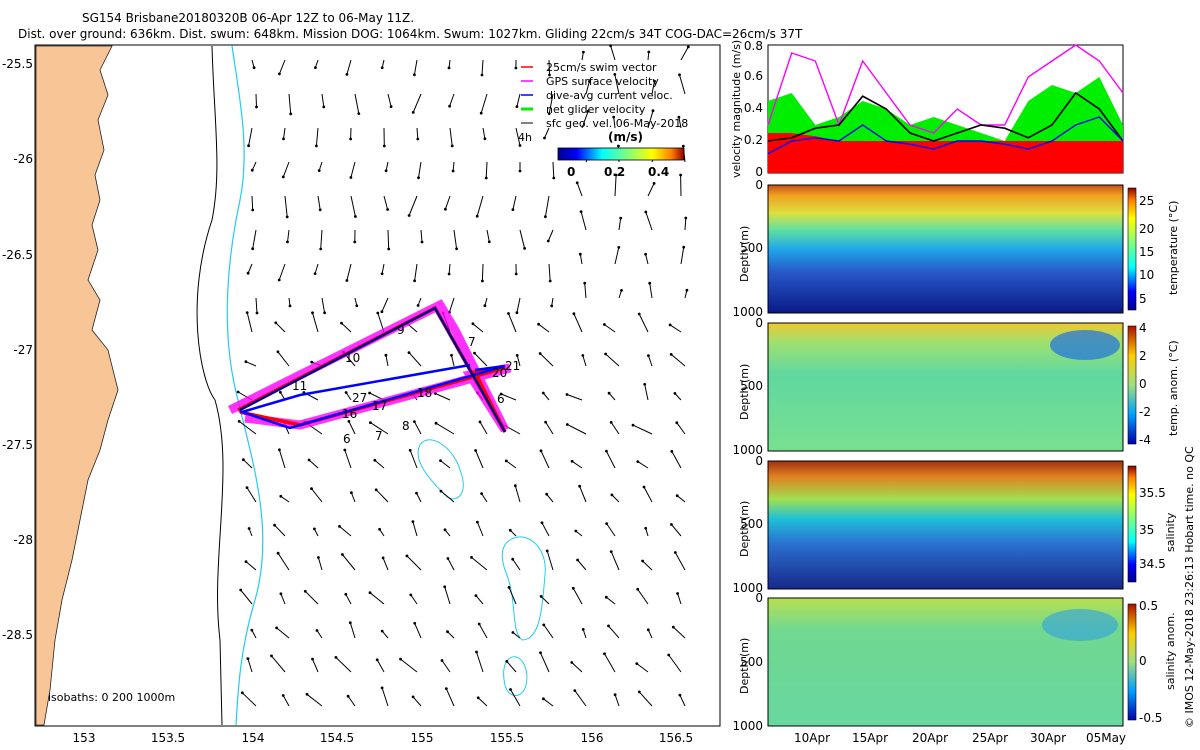 The image size is (1200, 750). I want to click on cbar-tick: 0.5, so click(1148, 606).